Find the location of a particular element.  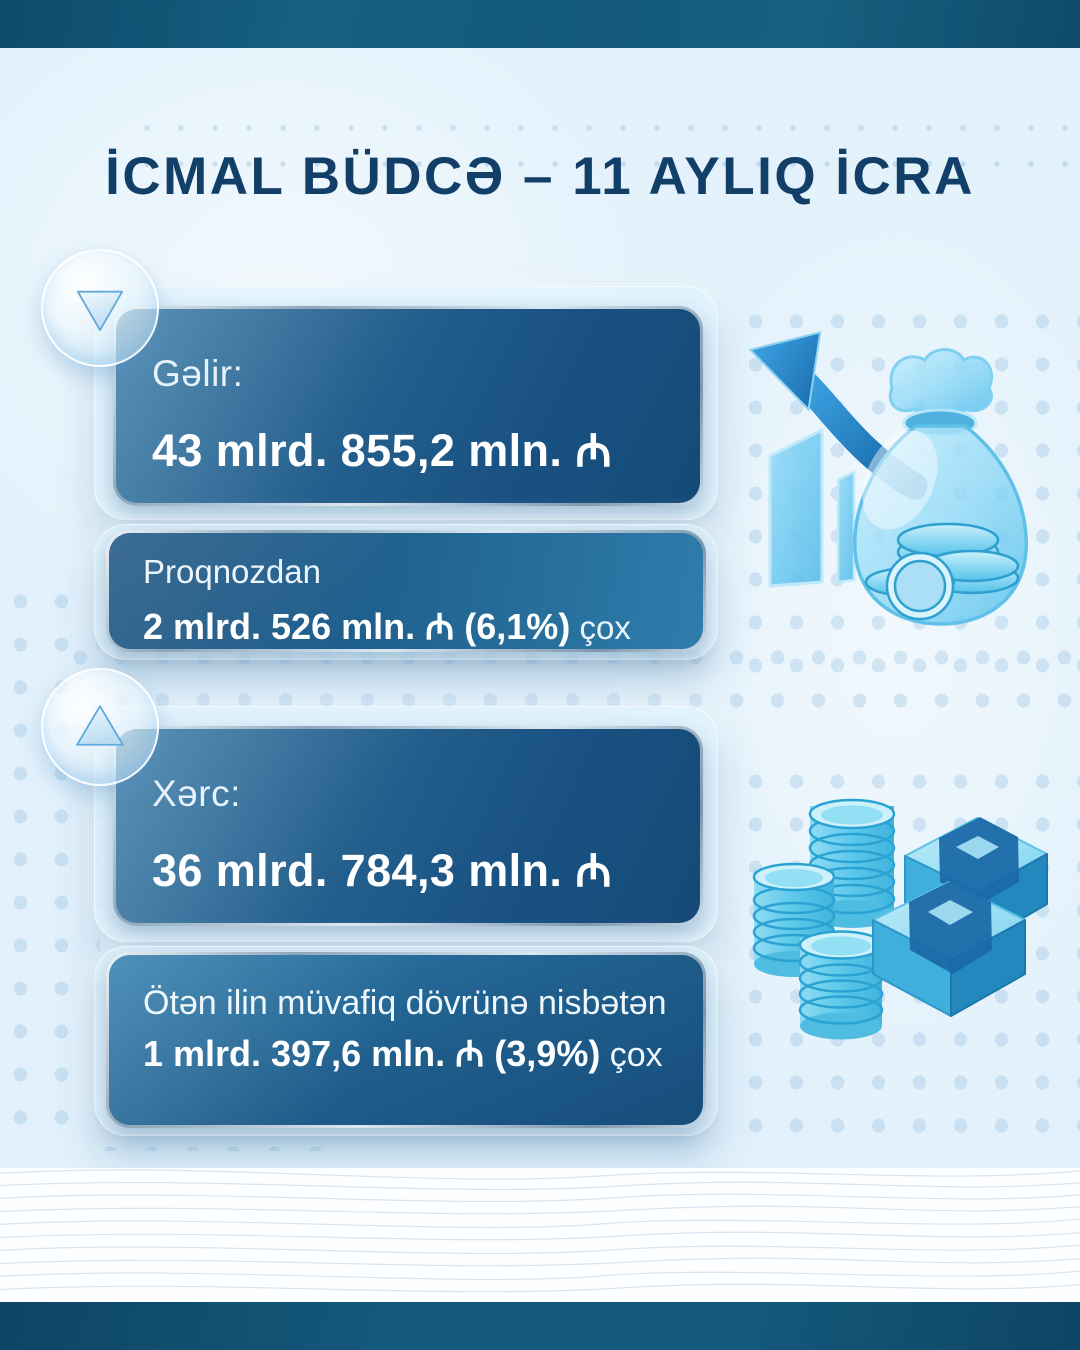

income-note-suffix: çox is located at coordinates (600, 627).